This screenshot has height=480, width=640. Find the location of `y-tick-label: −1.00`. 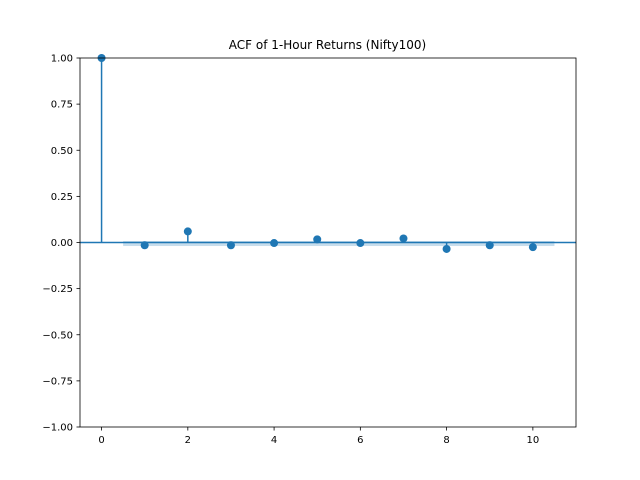

y-tick-label: −1.00 is located at coordinates (57, 428).